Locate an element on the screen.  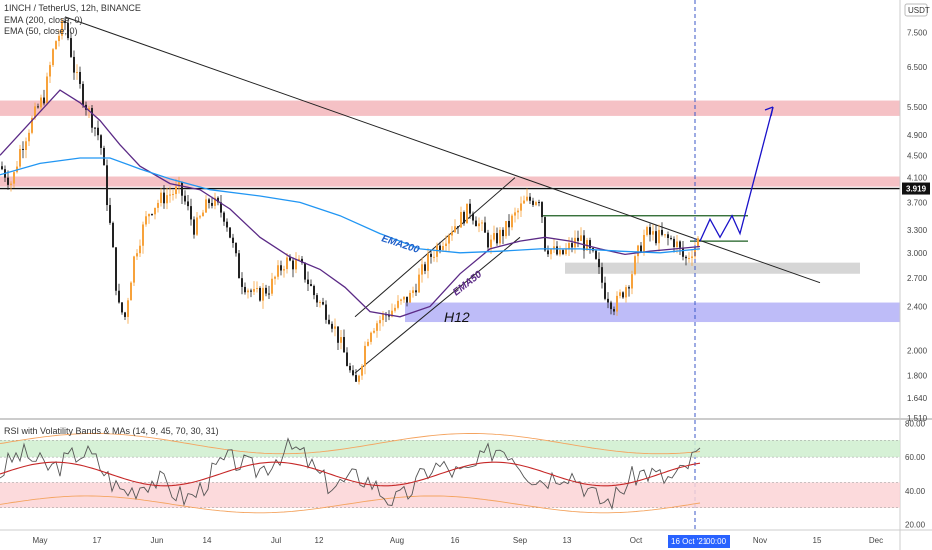
rsi-tick-label: 40.00 is located at coordinates (915, 491).